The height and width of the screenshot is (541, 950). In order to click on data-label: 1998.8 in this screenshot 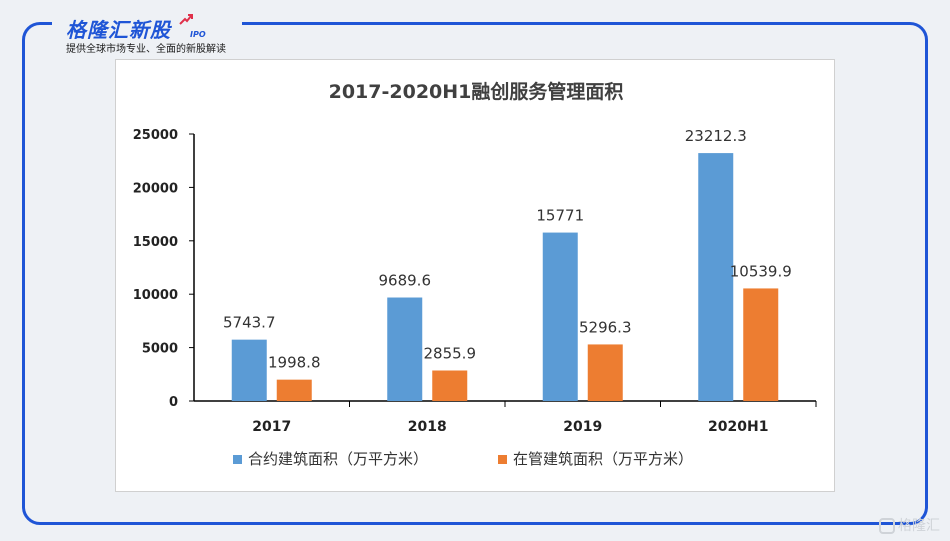, I will do `click(294, 363)`.